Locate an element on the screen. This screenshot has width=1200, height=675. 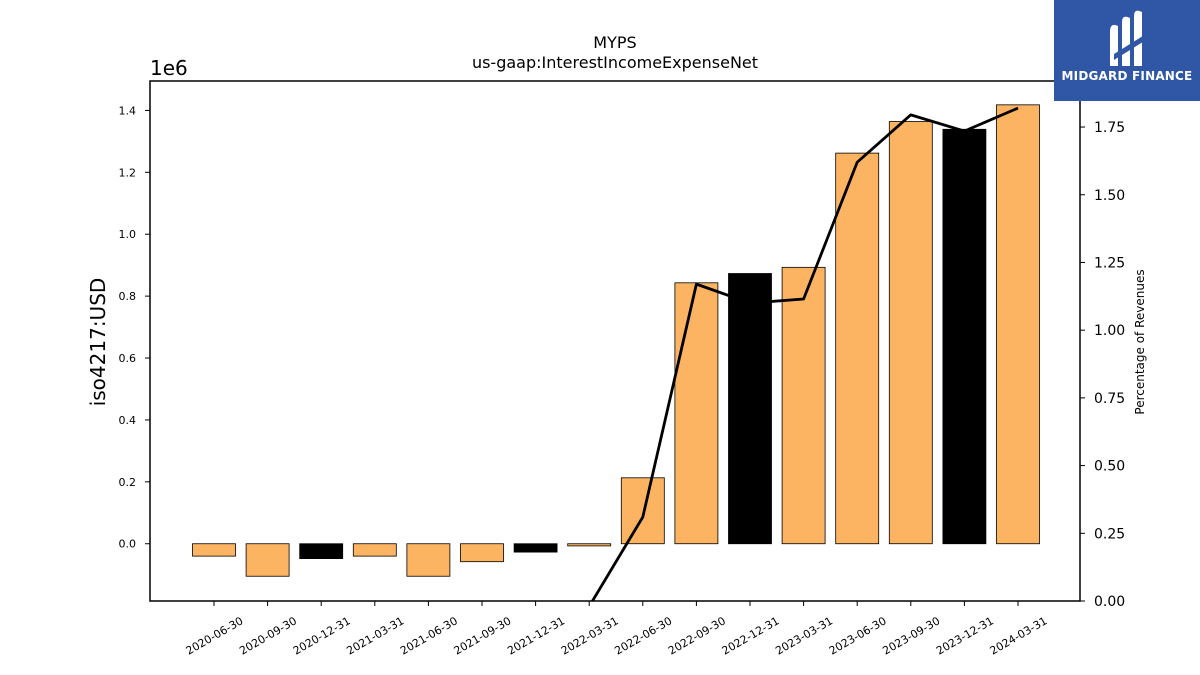
x-tick-label: 2022-06-30 is located at coordinates (643, 635).